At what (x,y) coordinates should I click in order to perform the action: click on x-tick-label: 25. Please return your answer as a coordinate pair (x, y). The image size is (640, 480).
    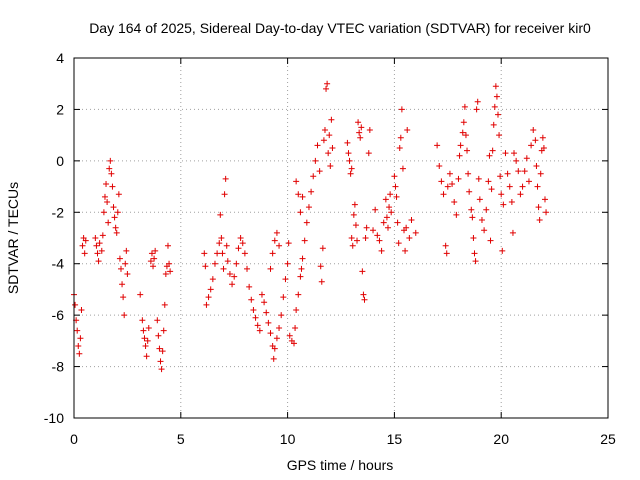
    Looking at the image, I should click on (608, 439).